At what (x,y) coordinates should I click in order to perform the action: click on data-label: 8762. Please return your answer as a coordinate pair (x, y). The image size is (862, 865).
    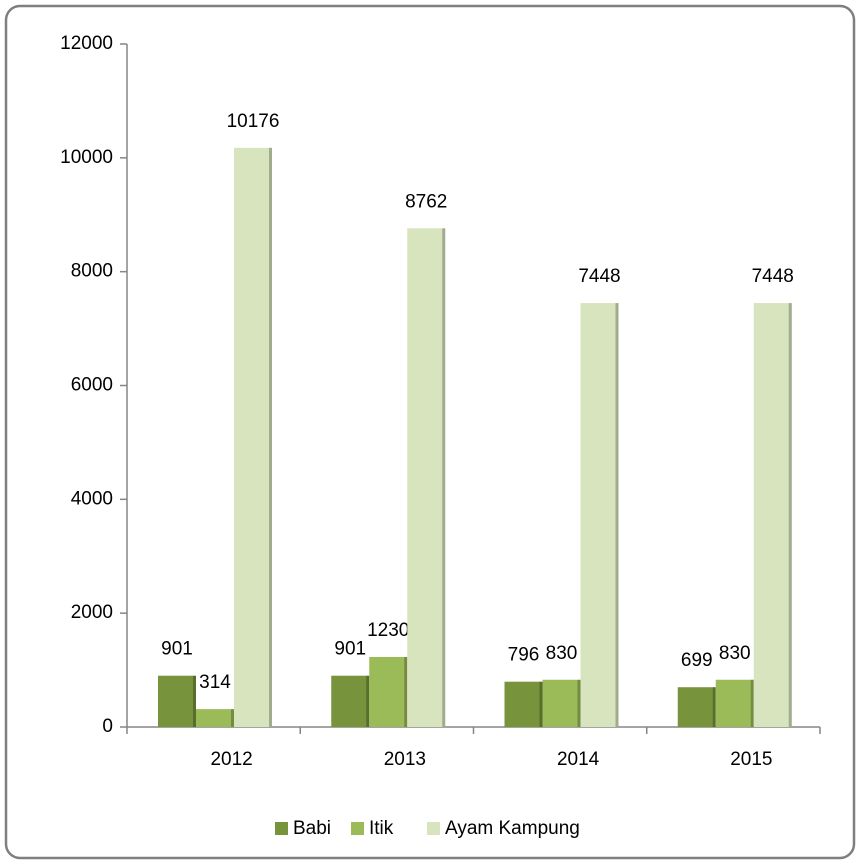
    Looking at the image, I should click on (426, 201).